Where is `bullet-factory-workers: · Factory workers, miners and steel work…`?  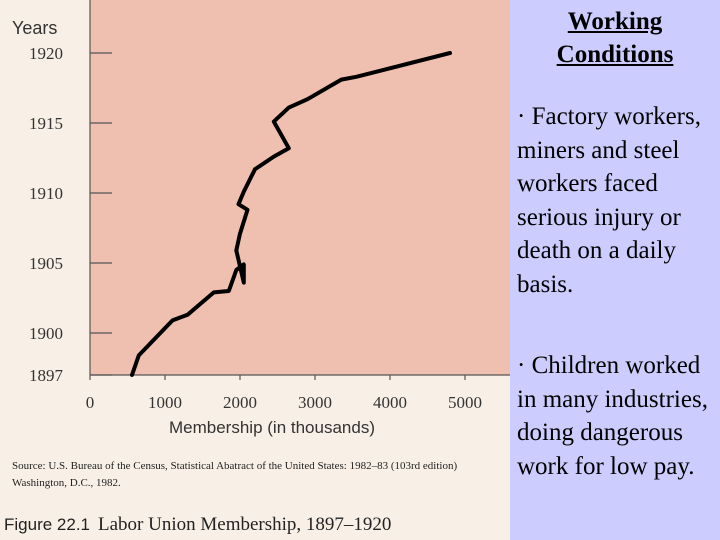 bullet-factory-workers: · Factory workers, miners and steel work… is located at coordinates (609, 200).